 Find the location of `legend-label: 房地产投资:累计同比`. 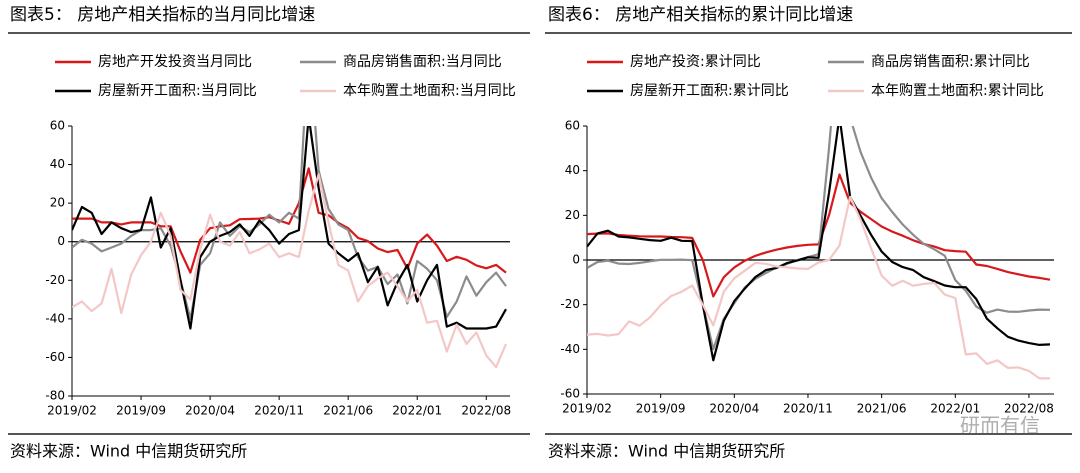

legend-label: 房地产投资:累计同比 is located at coordinates (695, 62).